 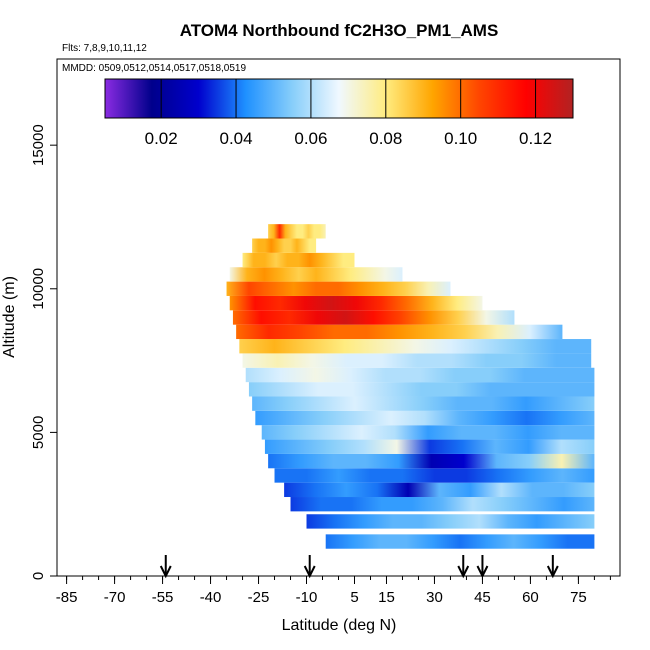 What do you see at coordinates (67, 597) in the screenshot?
I see `x-tick-label: -85` at bounding box center [67, 597].